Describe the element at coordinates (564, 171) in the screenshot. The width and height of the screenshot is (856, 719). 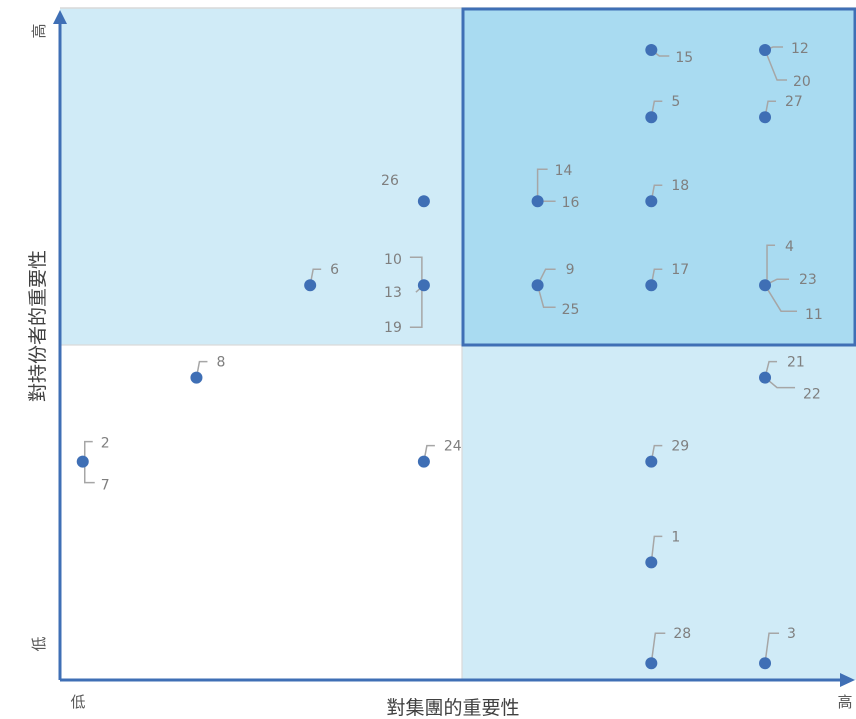
I see `point-label: 14` at that location.